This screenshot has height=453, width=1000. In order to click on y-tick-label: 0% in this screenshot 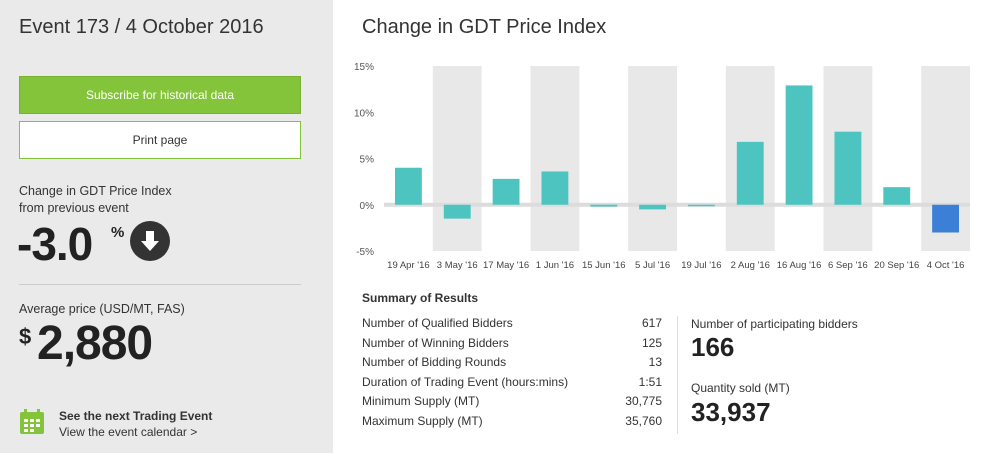, I will do `click(367, 206)`.